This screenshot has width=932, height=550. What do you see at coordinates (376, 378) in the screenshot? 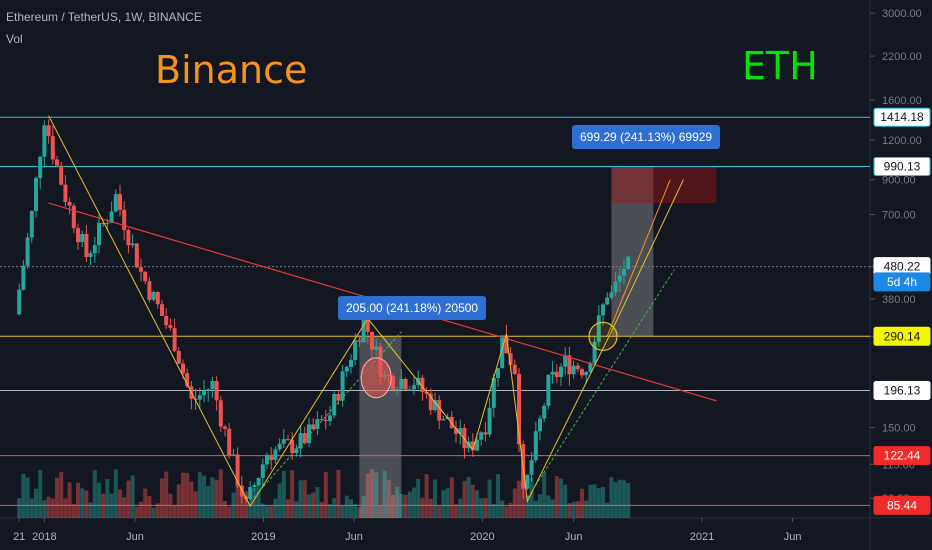
I see `highlight-circle-2019` at bounding box center [376, 378].